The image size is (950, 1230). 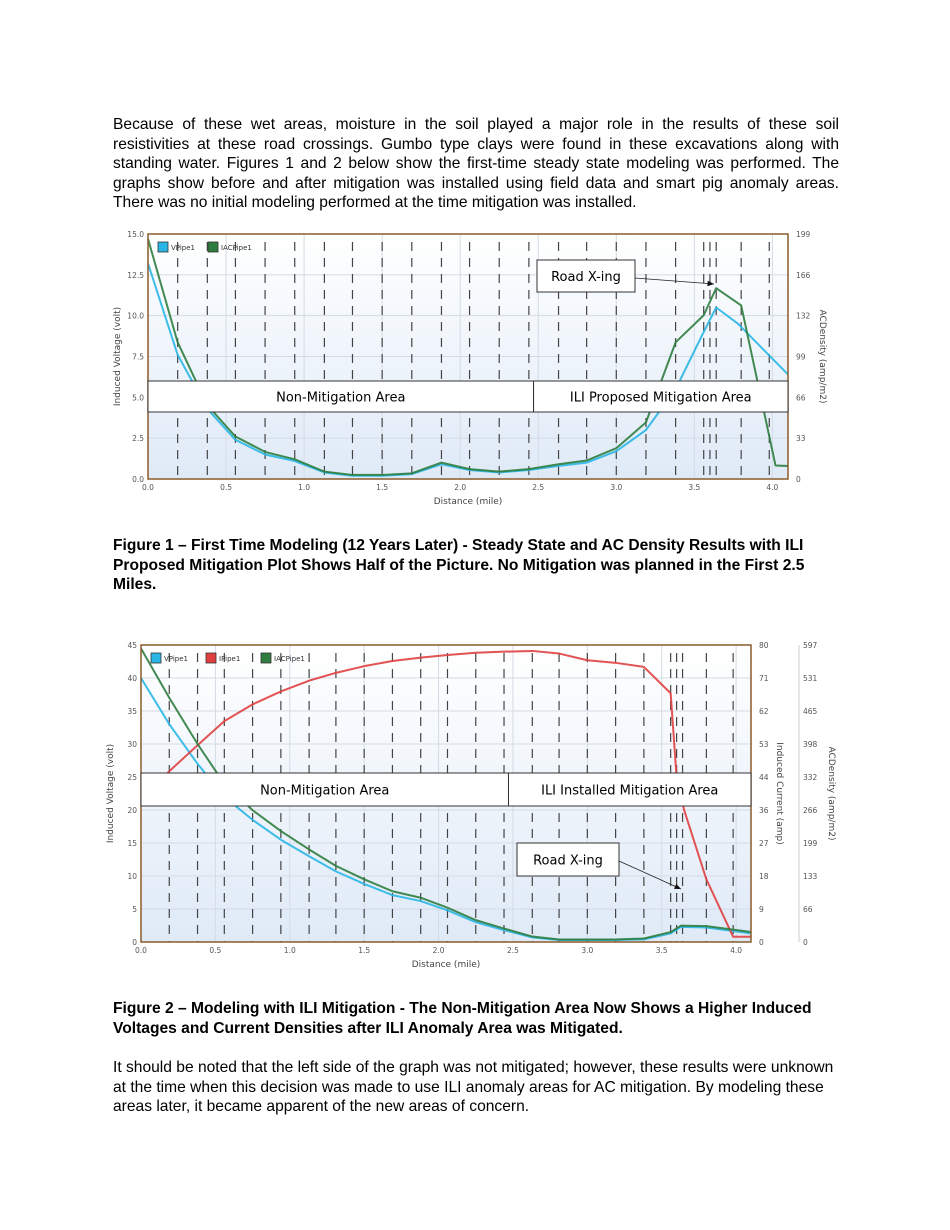 What do you see at coordinates (801, 357) in the screenshot?
I see `y2-tick-label: 99` at bounding box center [801, 357].